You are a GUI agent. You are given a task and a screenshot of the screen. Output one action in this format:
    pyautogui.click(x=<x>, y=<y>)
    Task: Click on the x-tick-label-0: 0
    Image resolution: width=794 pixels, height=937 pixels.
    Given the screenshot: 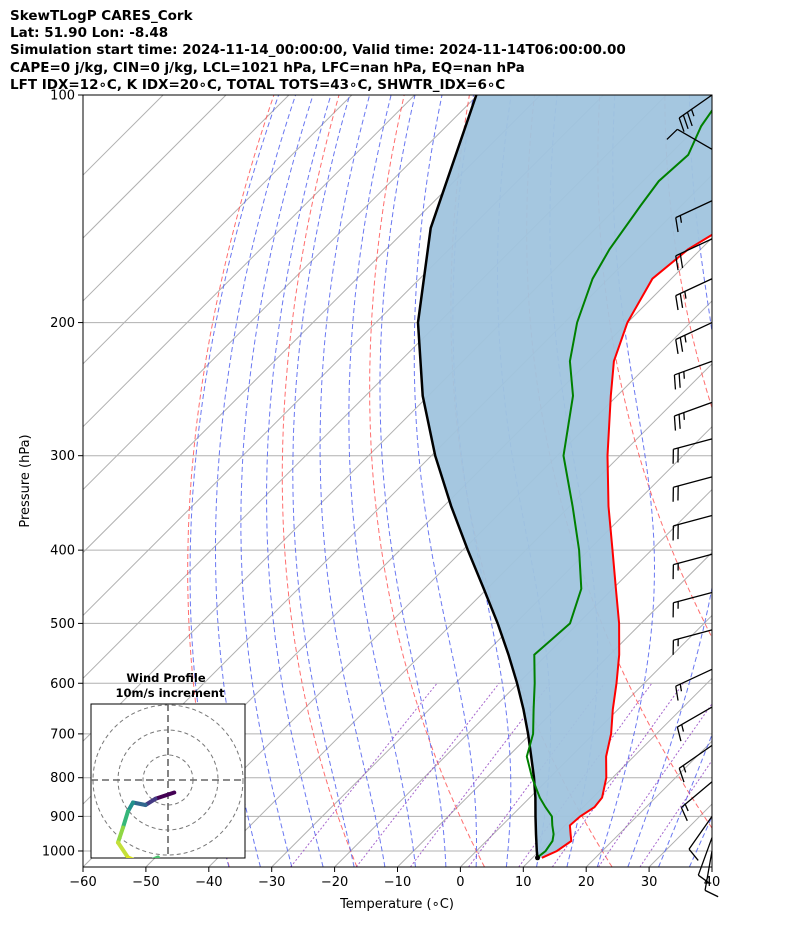 What is the action you would take?
    pyautogui.click(x=460, y=882)
    